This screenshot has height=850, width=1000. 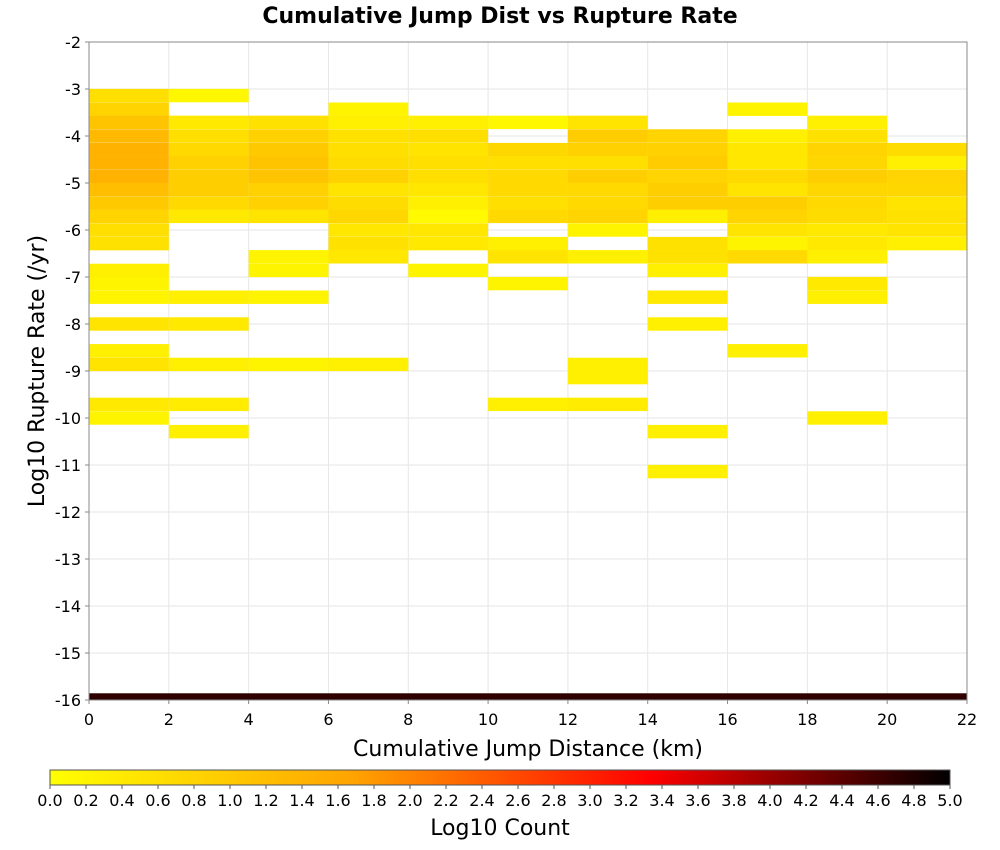 I want to click on colorbar-tick-label: 3.8, so click(x=733, y=800).